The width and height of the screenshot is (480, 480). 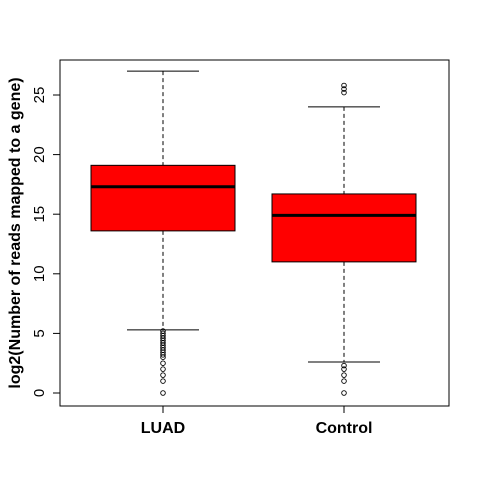 What do you see at coordinates (15, 232) in the screenshot?
I see `y-axis-title: log2(Number of reads mapped to a gene)` at bounding box center [15, 232].